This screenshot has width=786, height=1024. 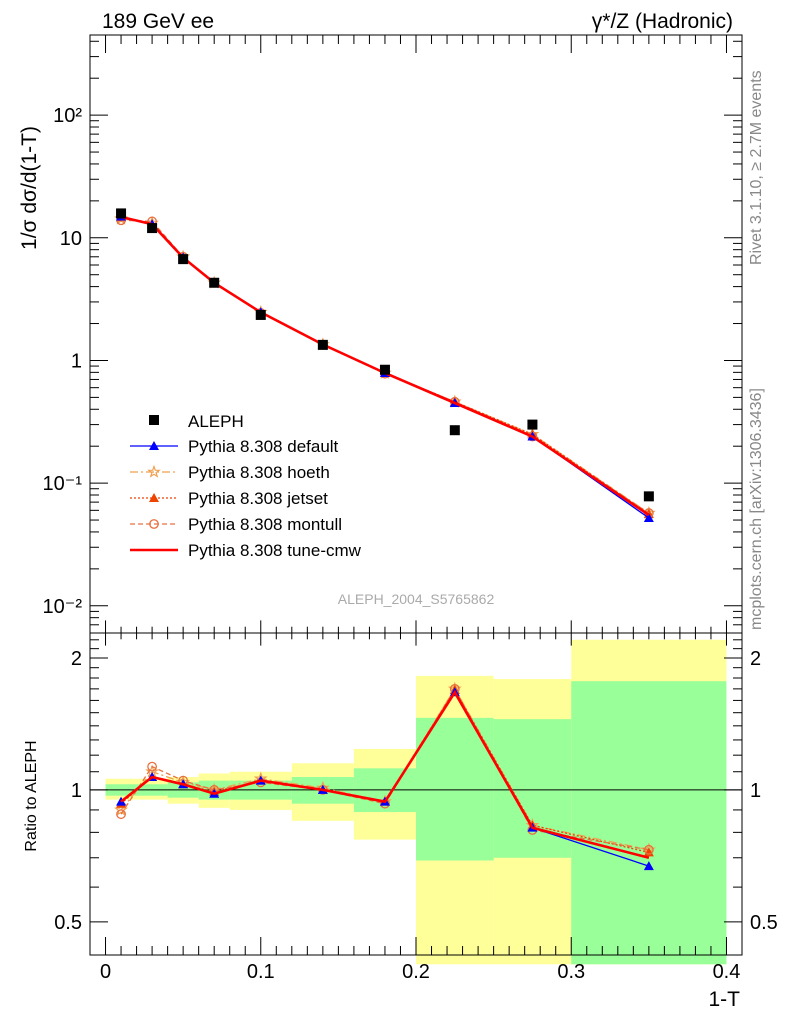 What do you see at coordinates (29, 188) in the screenshot?
I see `y-axis-title: 1/σ dσ/d(1-T)` at bounding box center [29, 188].